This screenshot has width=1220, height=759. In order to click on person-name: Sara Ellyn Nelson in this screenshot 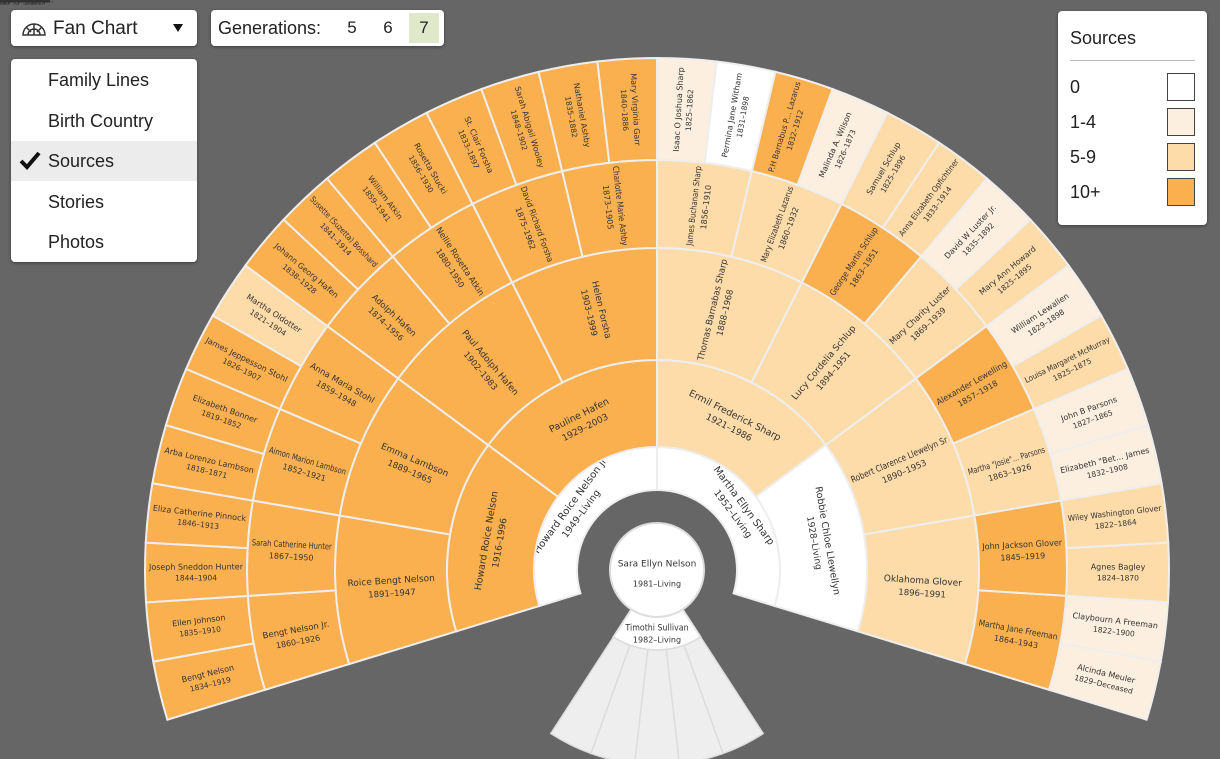, I will do `click(657, 565)`.